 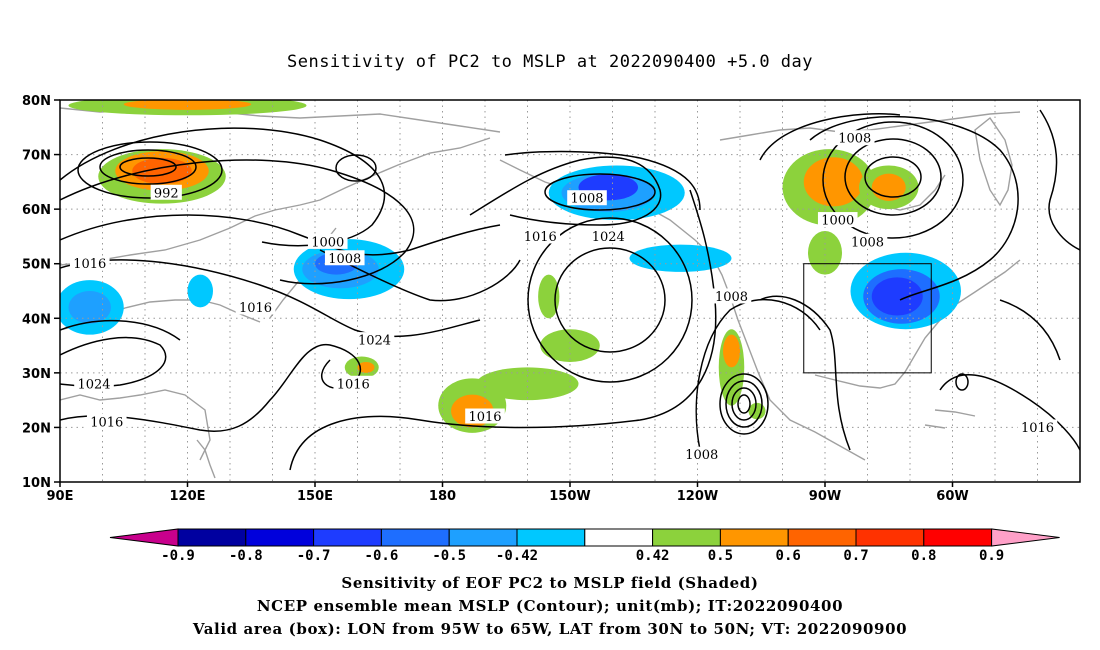 What do you see at coordinates (36, 319) in the screenshot?
I see `lat-tick-label: 40N` at bounding box center [36, 319].